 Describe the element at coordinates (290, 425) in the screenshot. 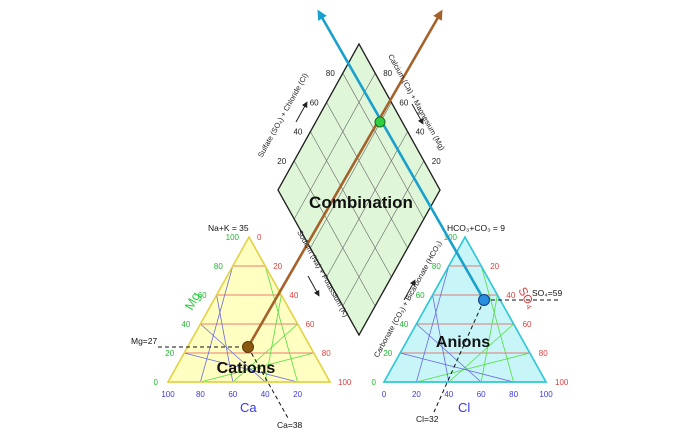

I see `ca-value-label: Ca=38` at that location.